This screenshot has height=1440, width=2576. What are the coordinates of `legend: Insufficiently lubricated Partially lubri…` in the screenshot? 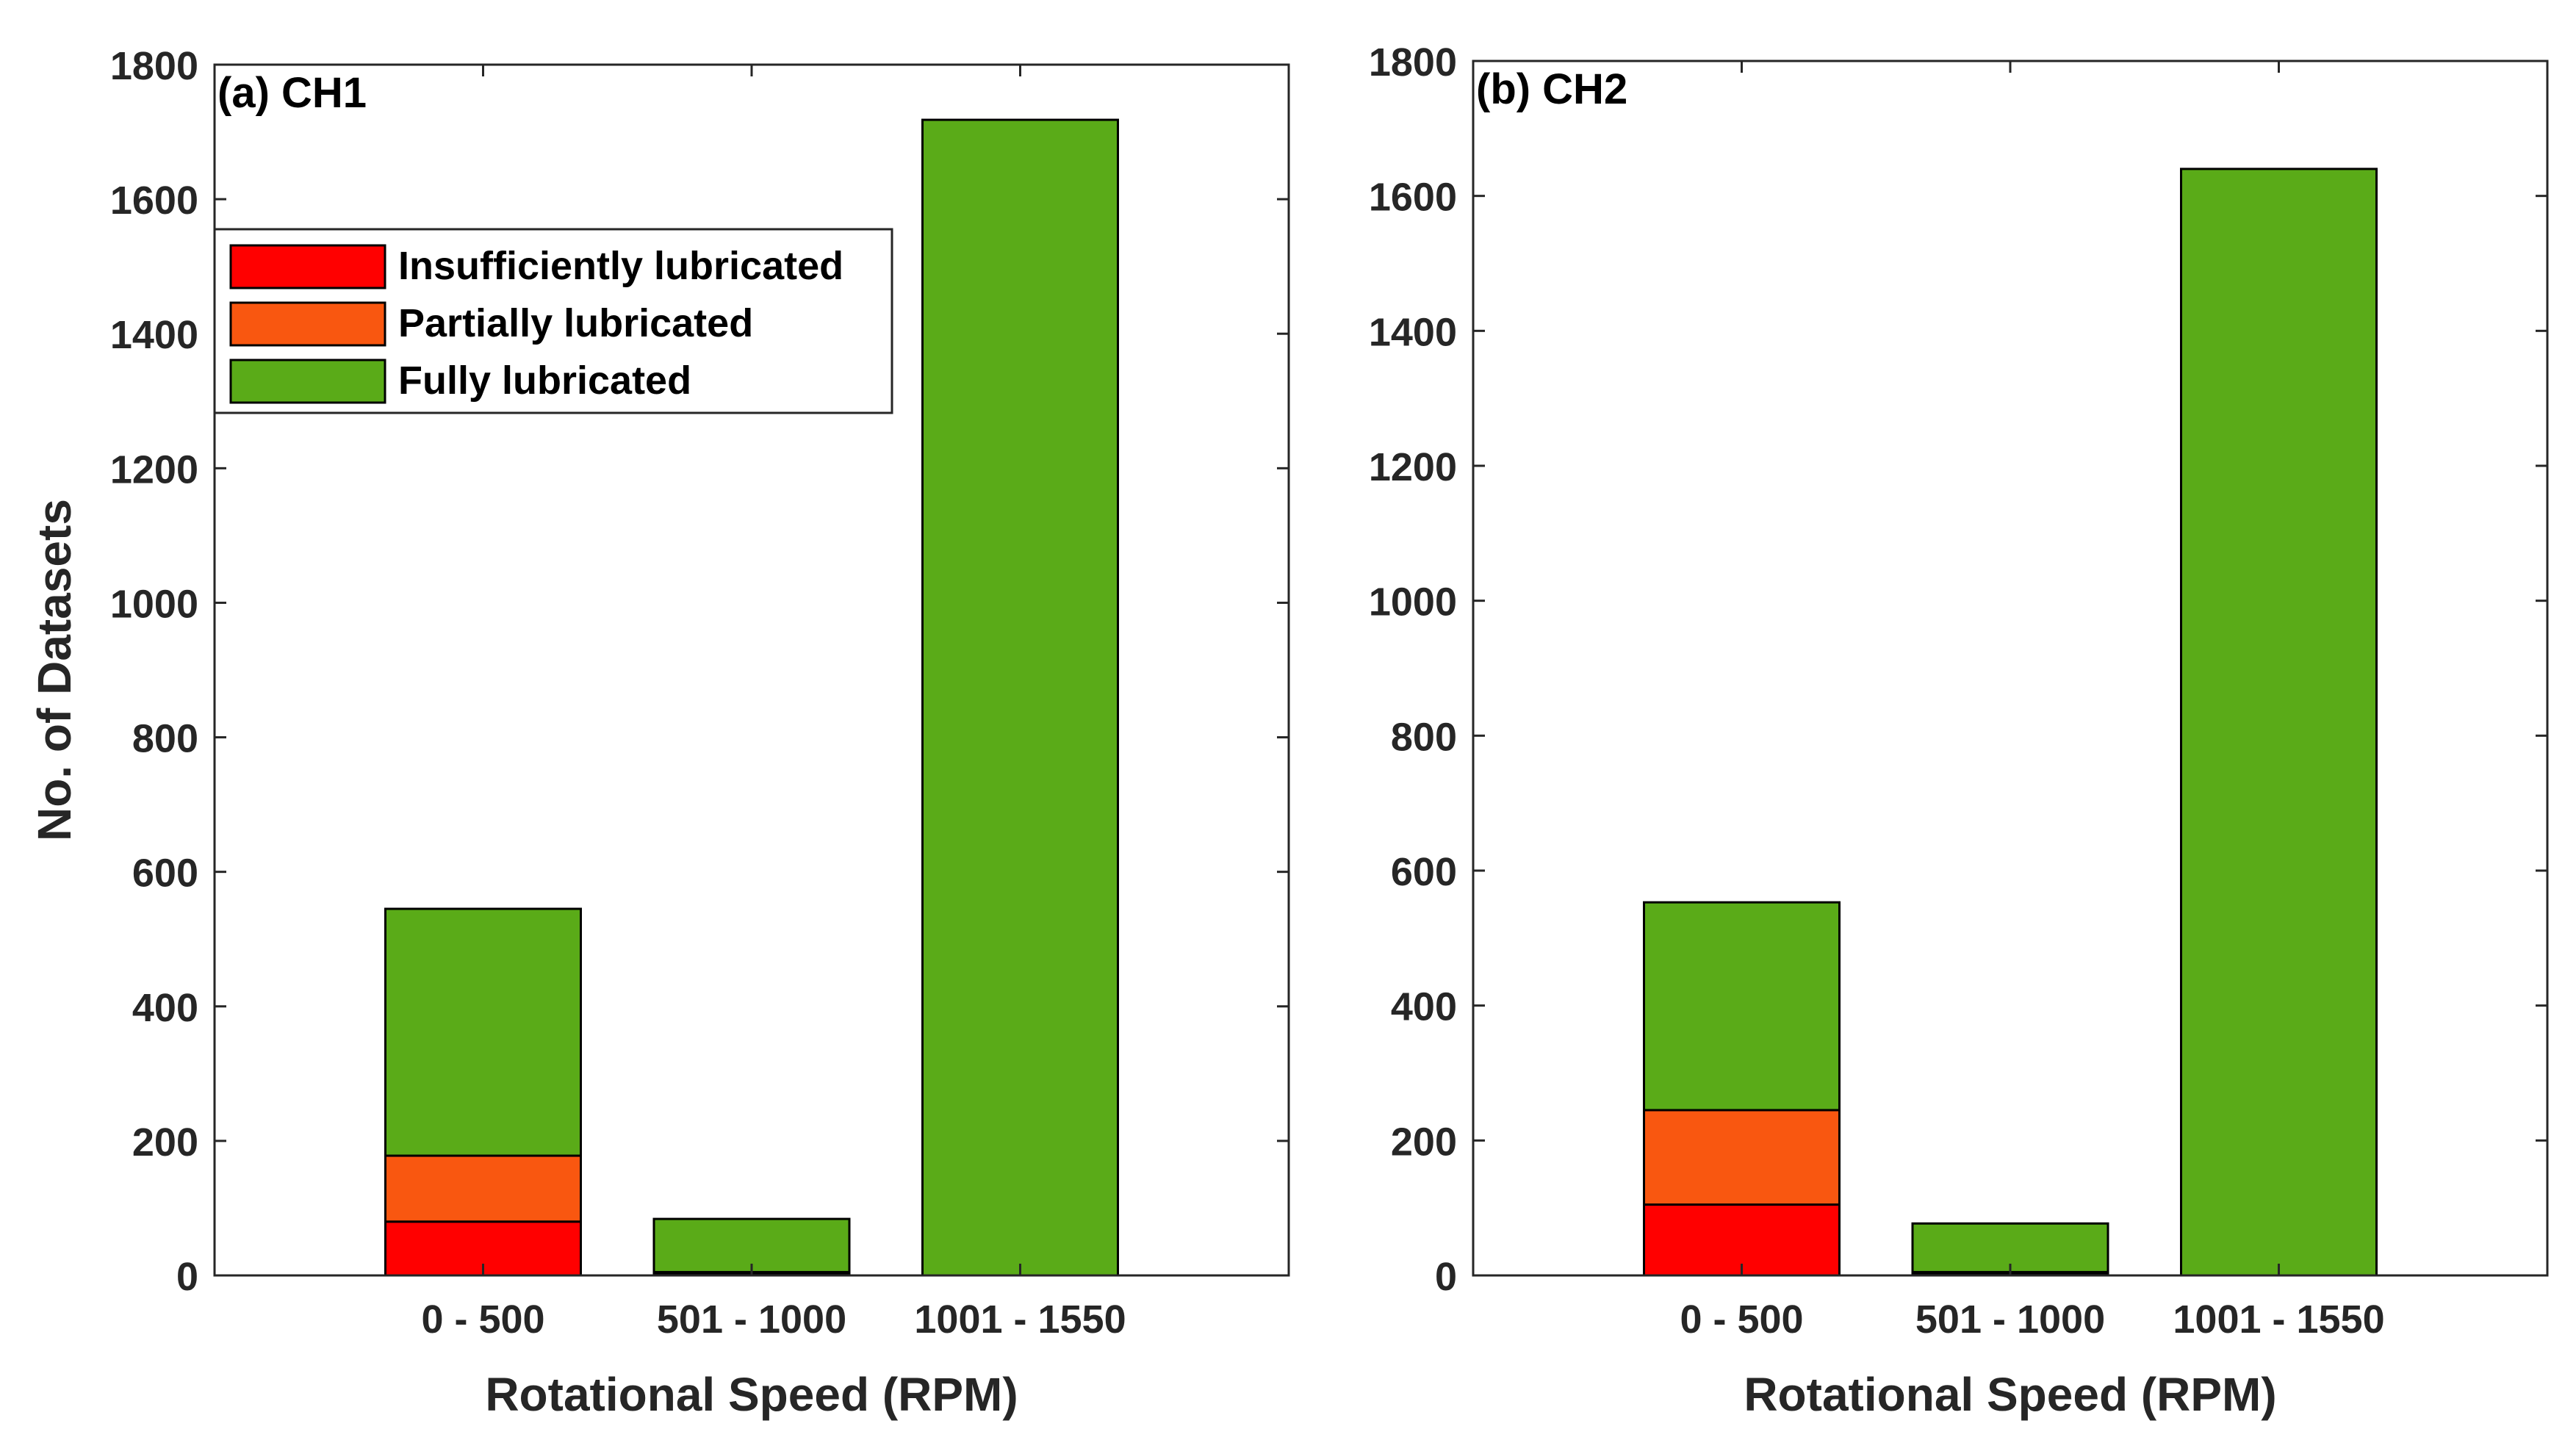 It's located at (553, 321).